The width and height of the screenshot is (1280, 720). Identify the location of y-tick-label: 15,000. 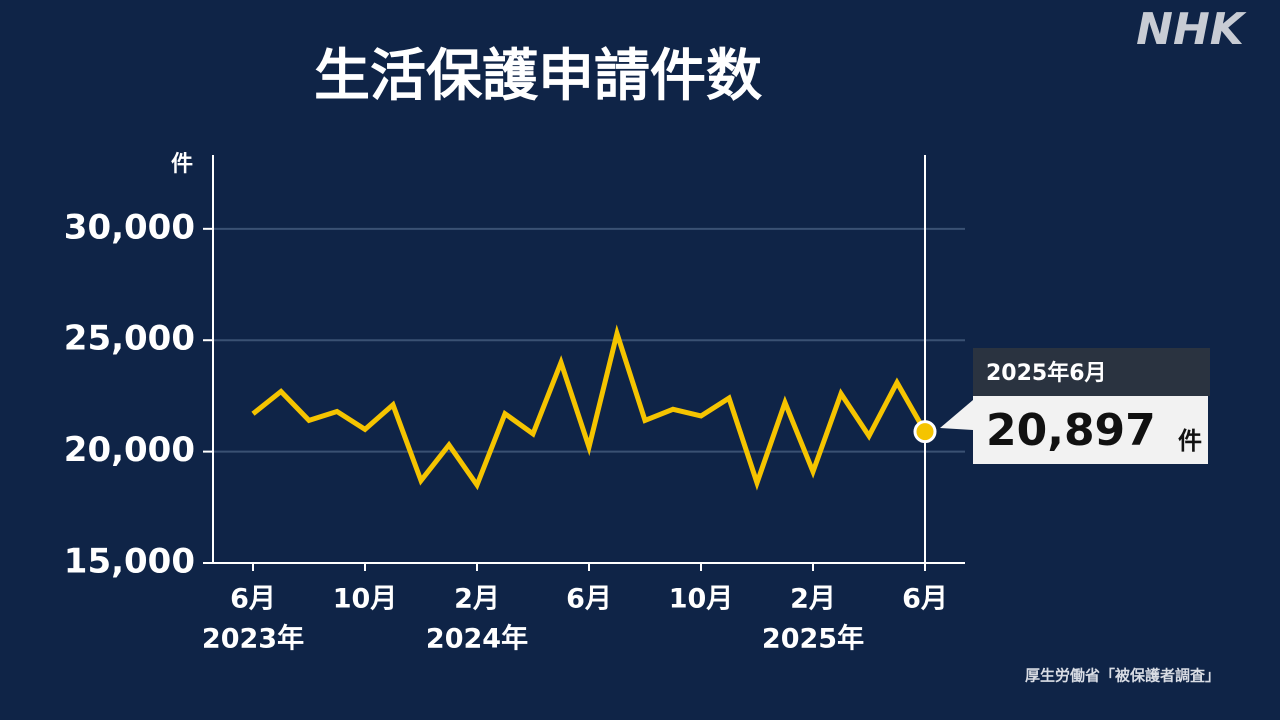
(129, 562).